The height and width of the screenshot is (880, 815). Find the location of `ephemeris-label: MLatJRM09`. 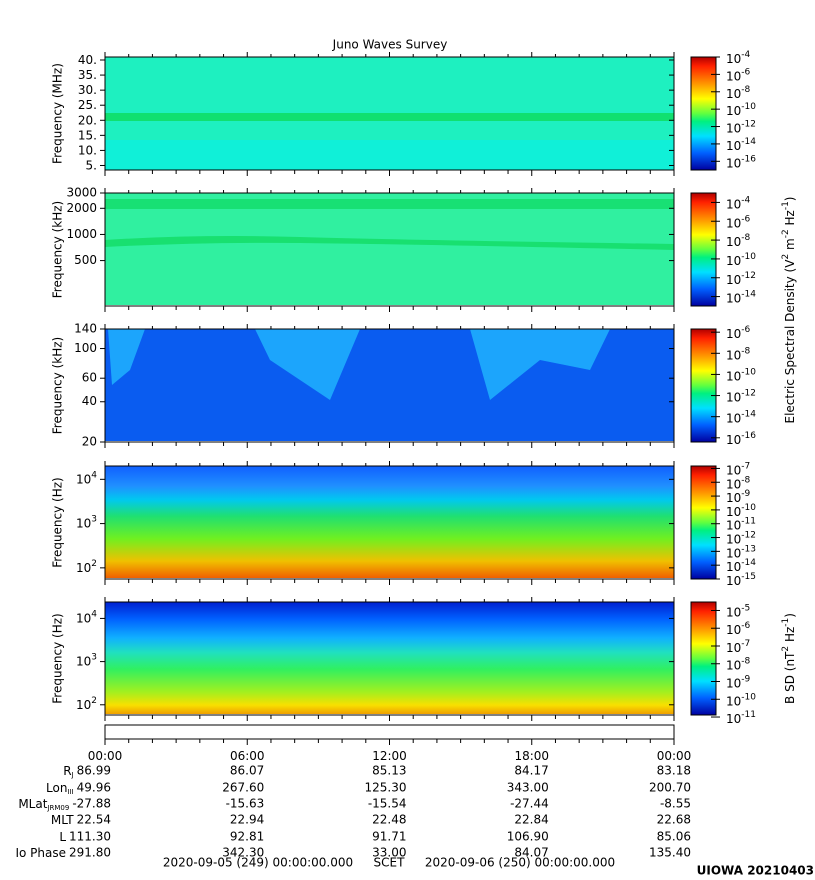

ephemeris-label: MLatJRM09 is located at coordinates (43, 805).